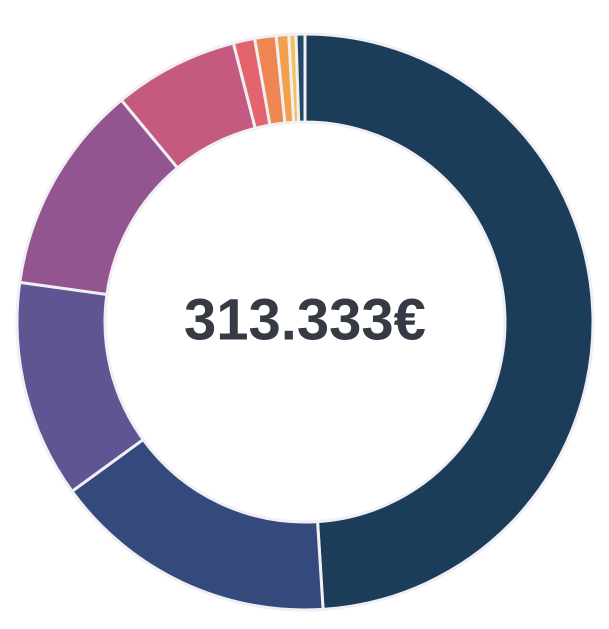 The width and height of the screenshot is (609, 629). What do you see at coordinates (300, 78) in the screenshot?
I see `donut-segment` at bounding box center [300, 78].